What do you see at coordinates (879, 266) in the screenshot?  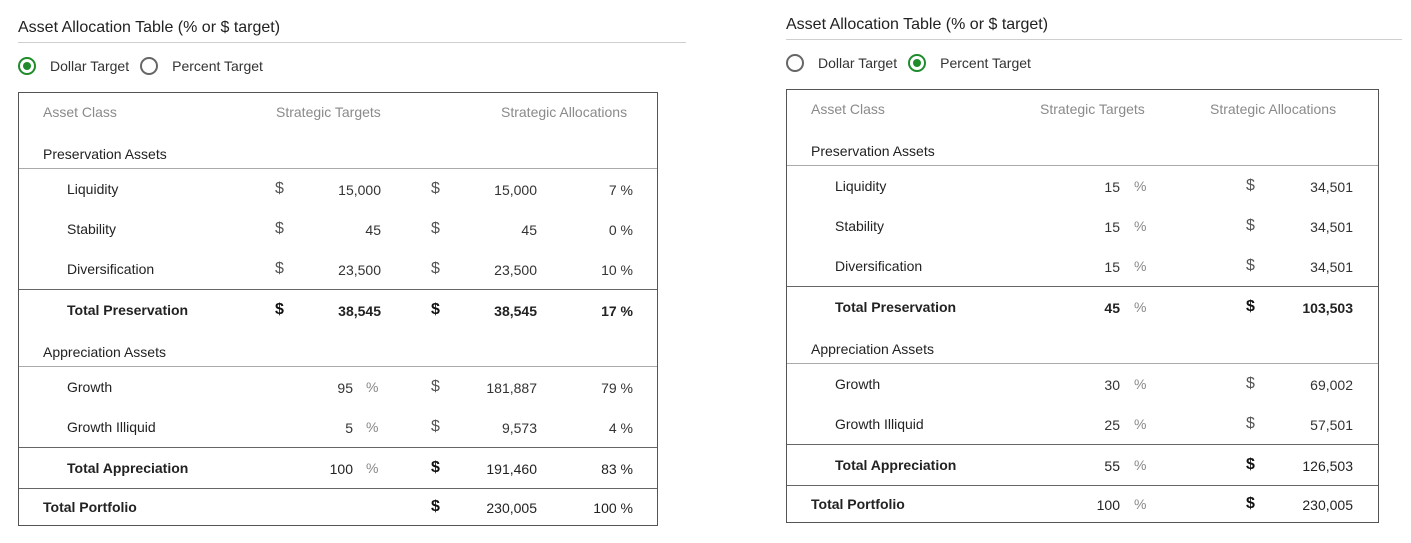 I see `row-label-diversification: Diversification` at bounding box center [879, 266].